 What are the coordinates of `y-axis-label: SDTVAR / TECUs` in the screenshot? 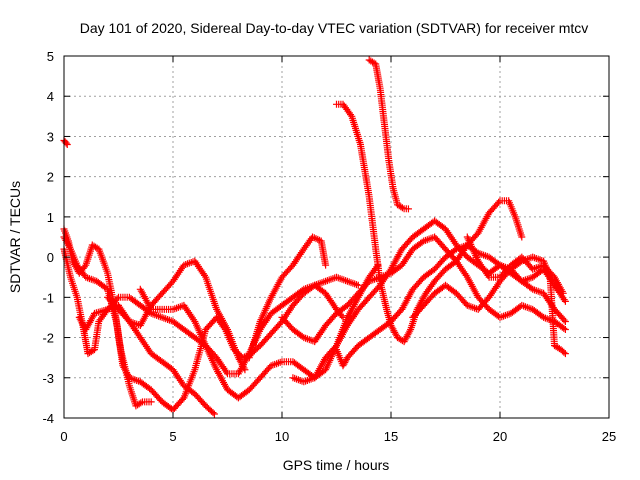 It's located at (15, 237).